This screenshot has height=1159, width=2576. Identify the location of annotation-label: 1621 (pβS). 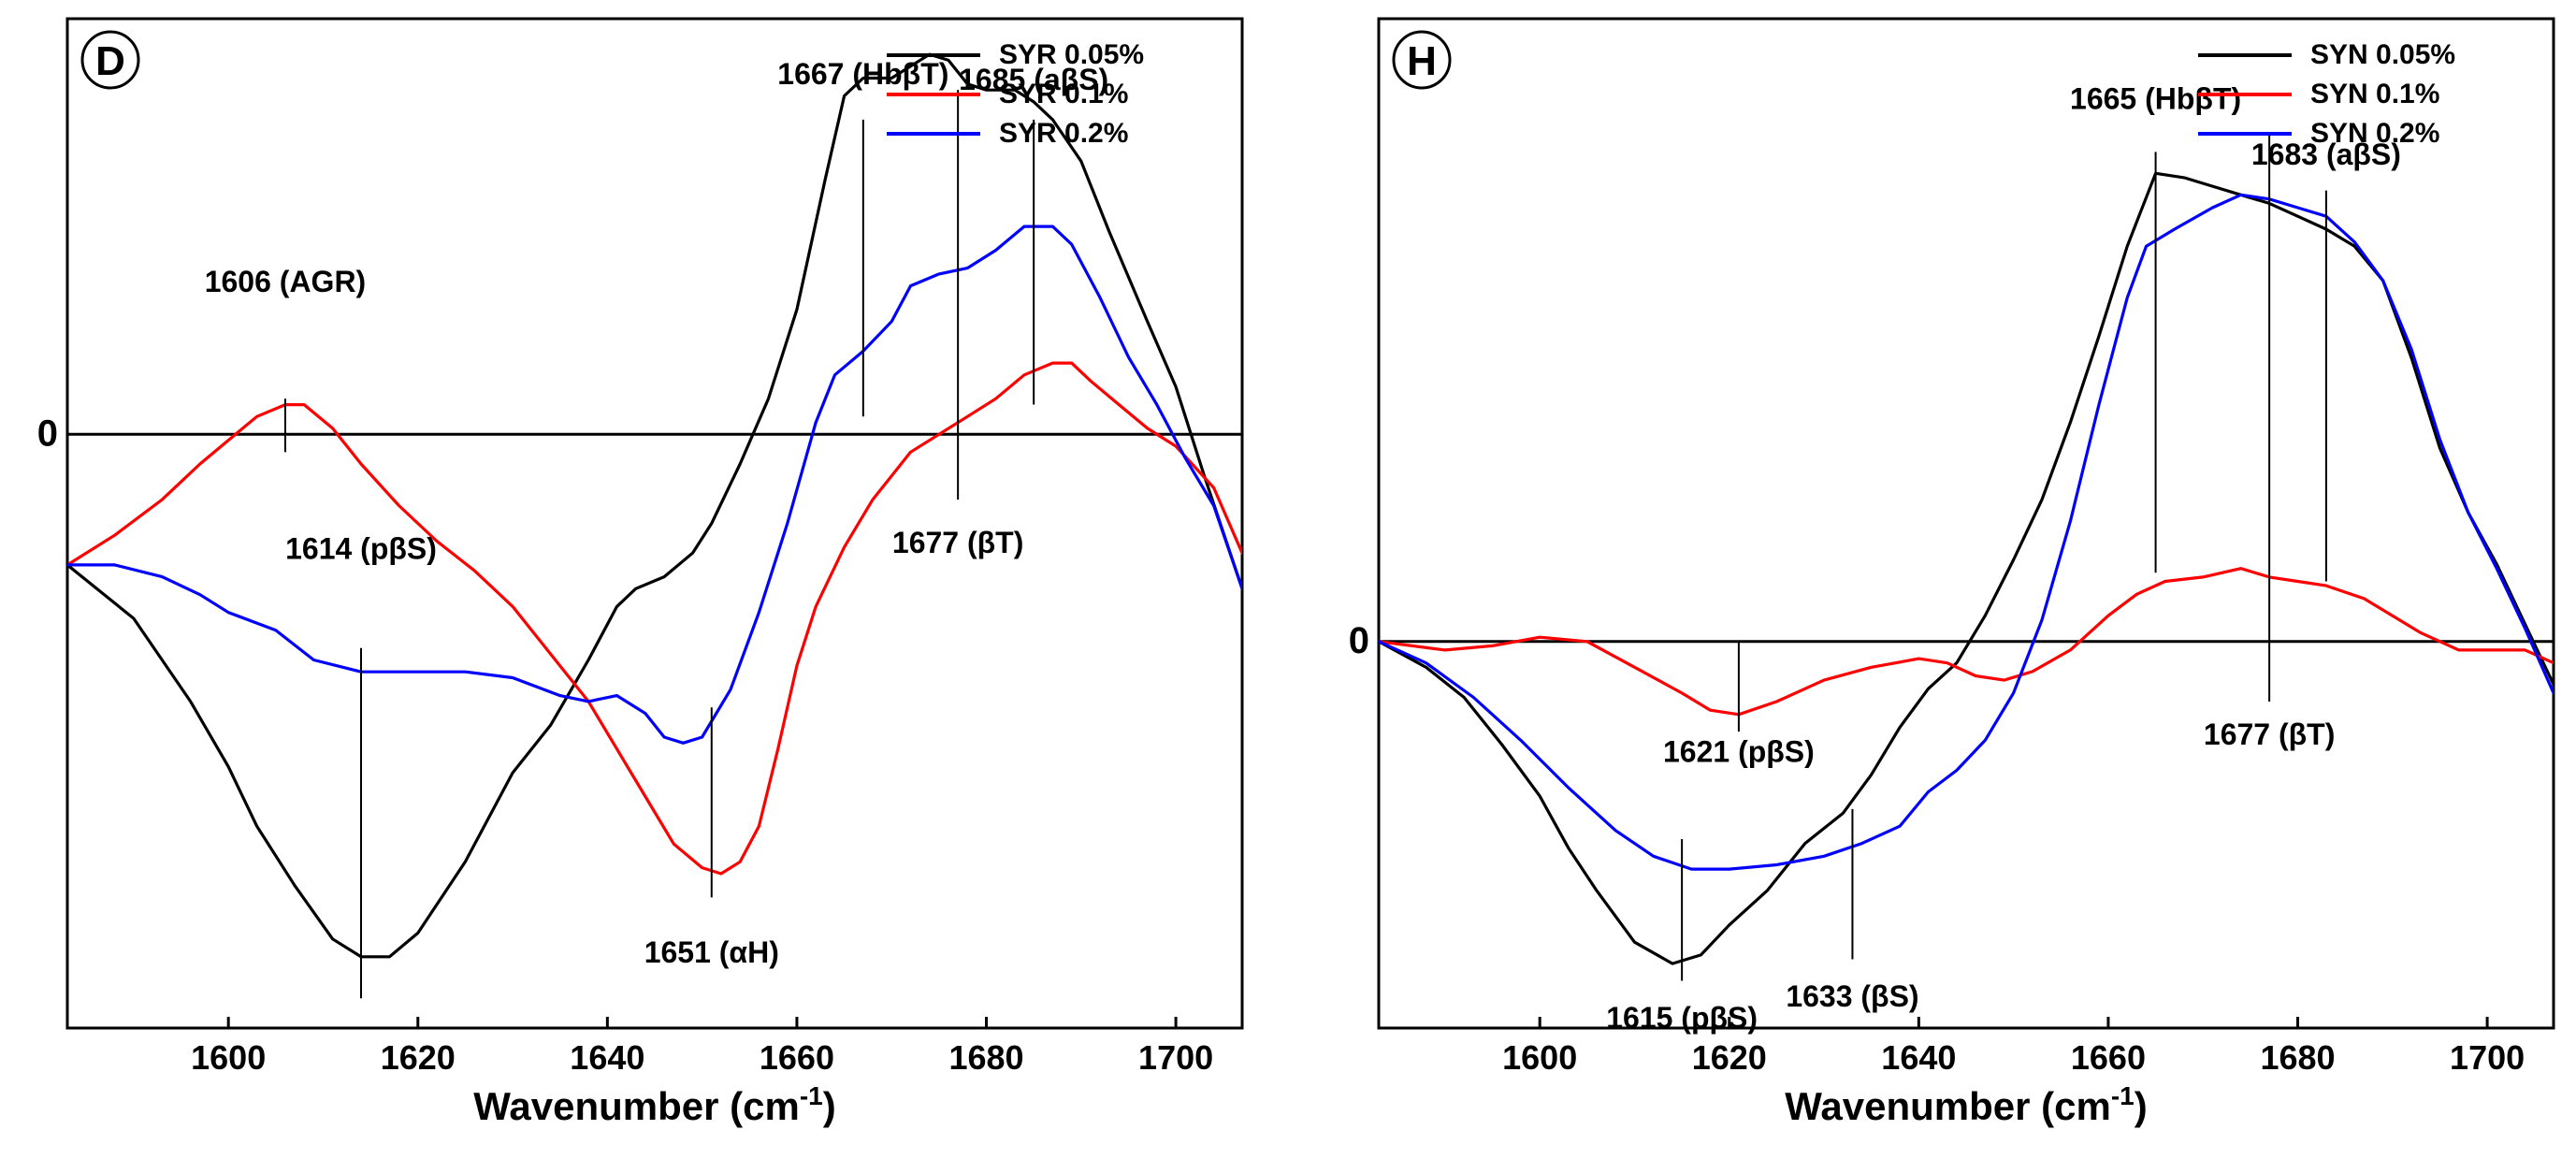
(1739, 751).